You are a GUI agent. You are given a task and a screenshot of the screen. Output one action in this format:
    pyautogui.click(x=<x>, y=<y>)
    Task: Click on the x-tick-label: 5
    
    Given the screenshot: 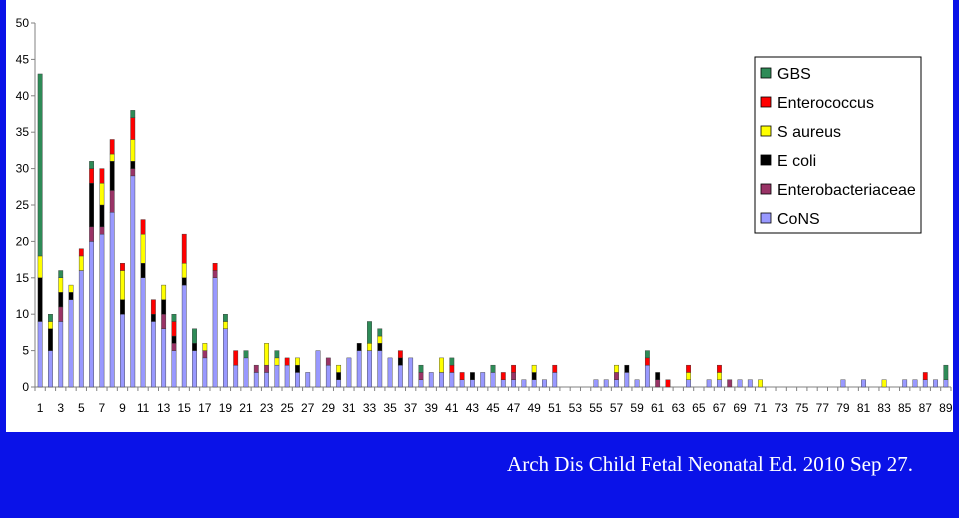 What is the action you would take?
    pyautogui.click(x=81, y=408)
    